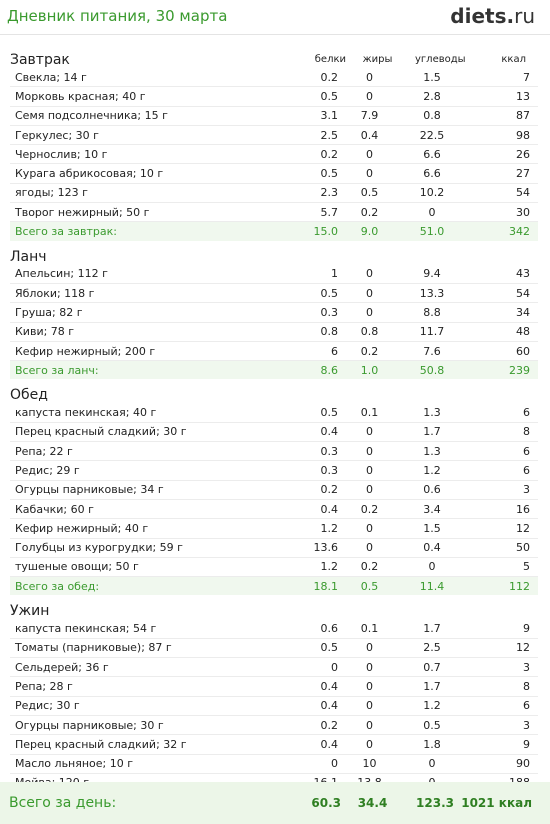 The image size is (550, 824). I want to click on food-row: Геркулес; 30 г 2.5 0.4 22.5 98, so click(274, 136).